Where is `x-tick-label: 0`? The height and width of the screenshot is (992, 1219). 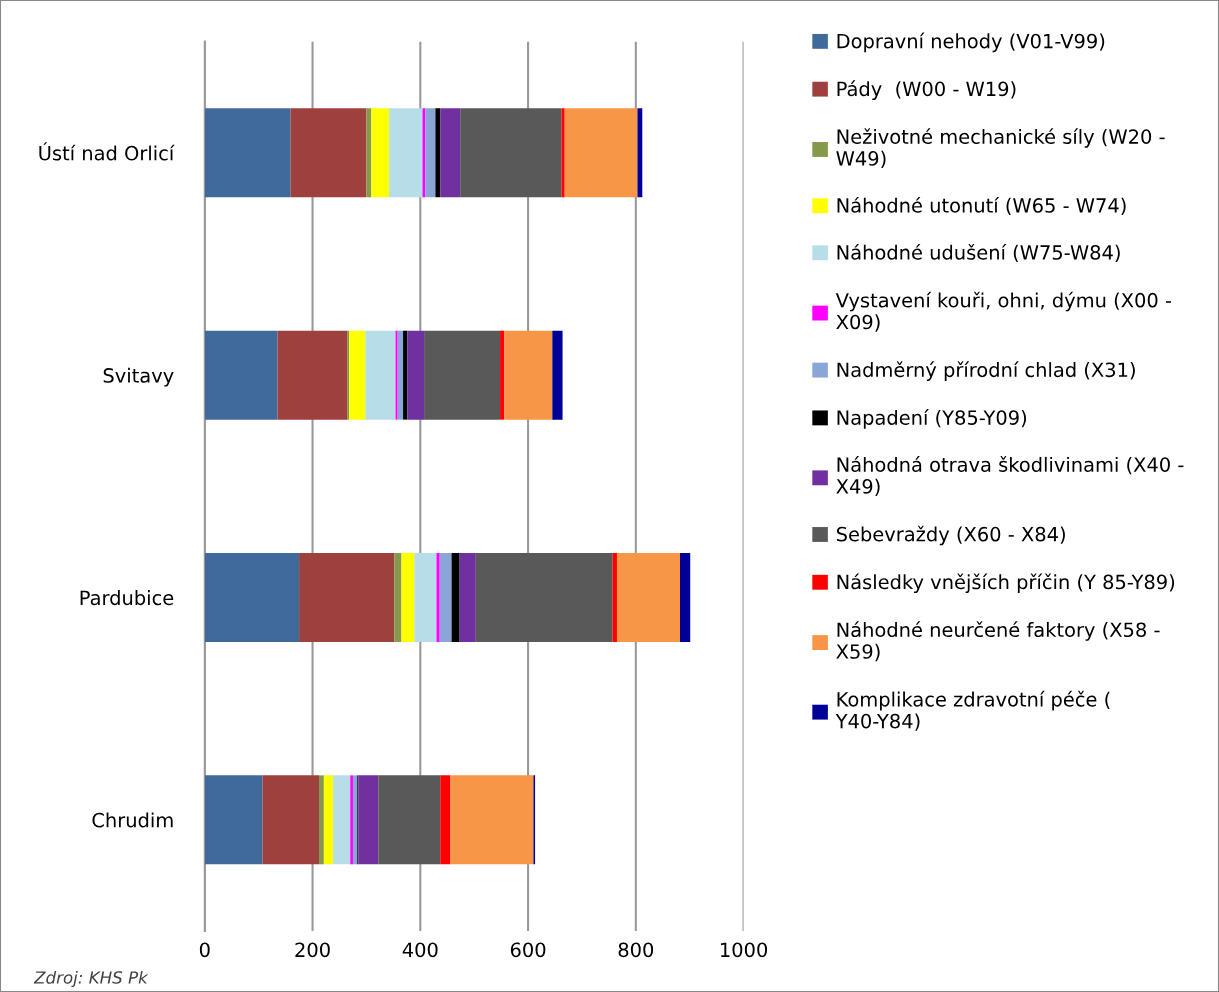 x-tick-label: 0 is located at coordinates (204, 950).